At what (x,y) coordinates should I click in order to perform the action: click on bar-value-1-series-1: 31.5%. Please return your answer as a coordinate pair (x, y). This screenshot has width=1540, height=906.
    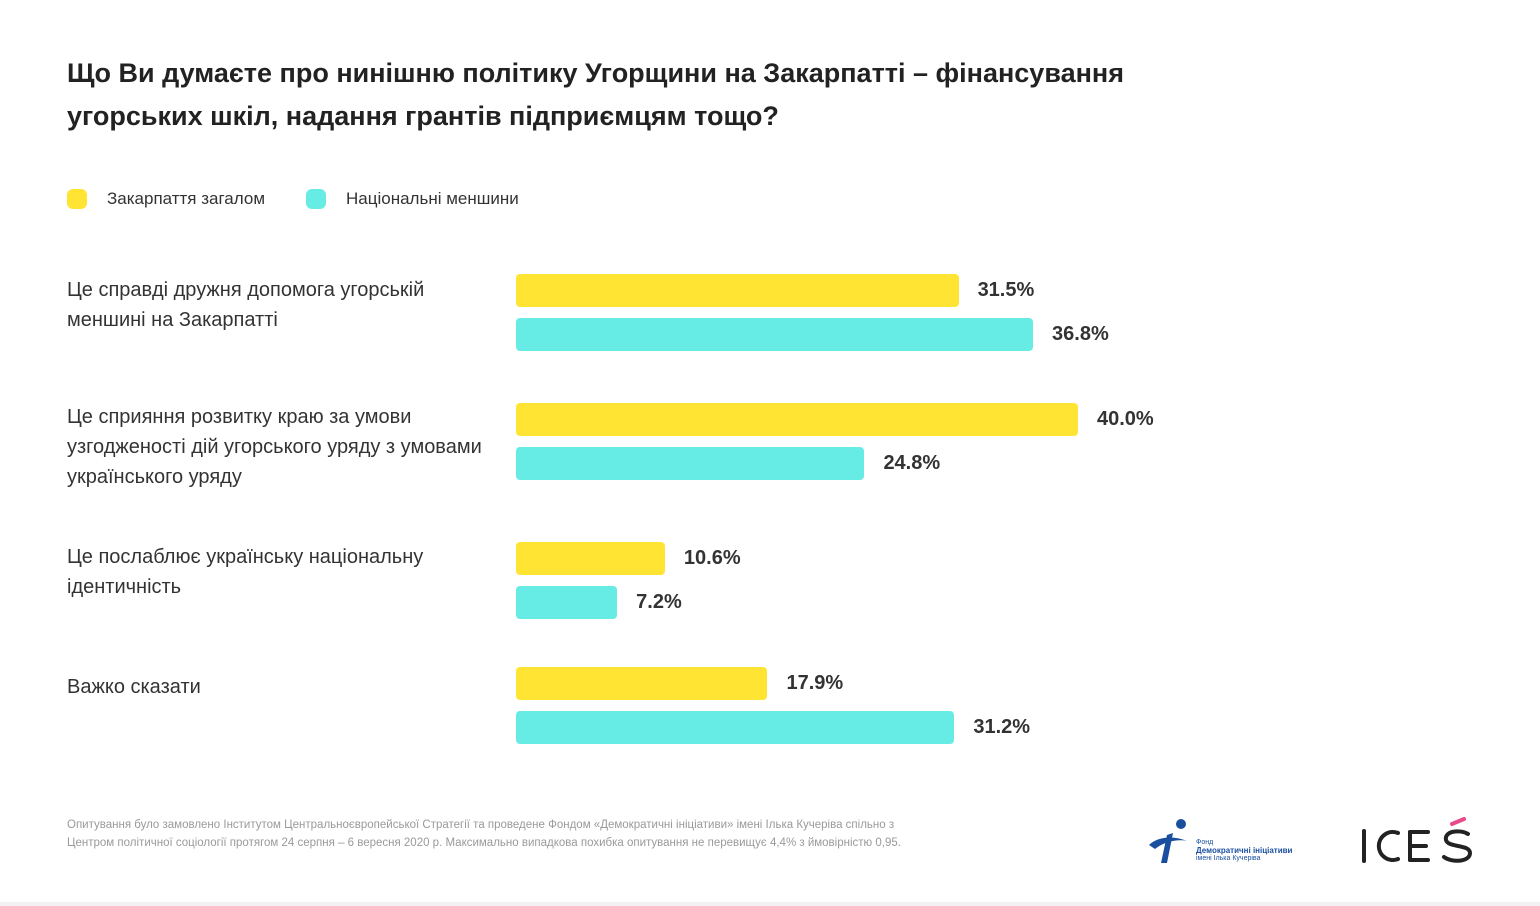
    Looking at the image, I should click on (1006, 290).